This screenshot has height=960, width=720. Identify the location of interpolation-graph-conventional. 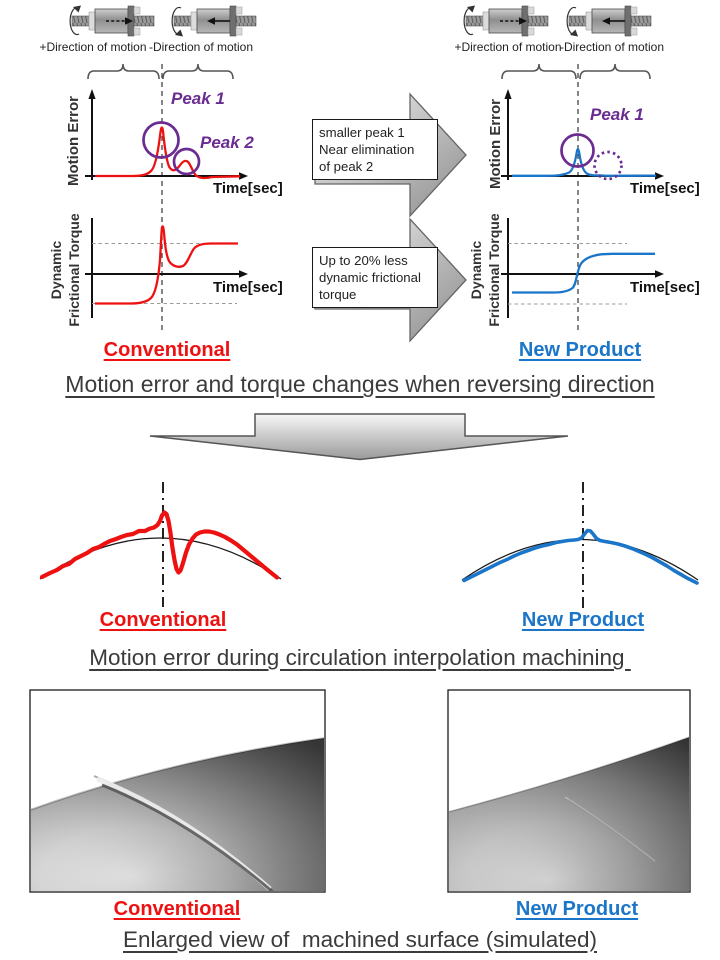
(160, 544).